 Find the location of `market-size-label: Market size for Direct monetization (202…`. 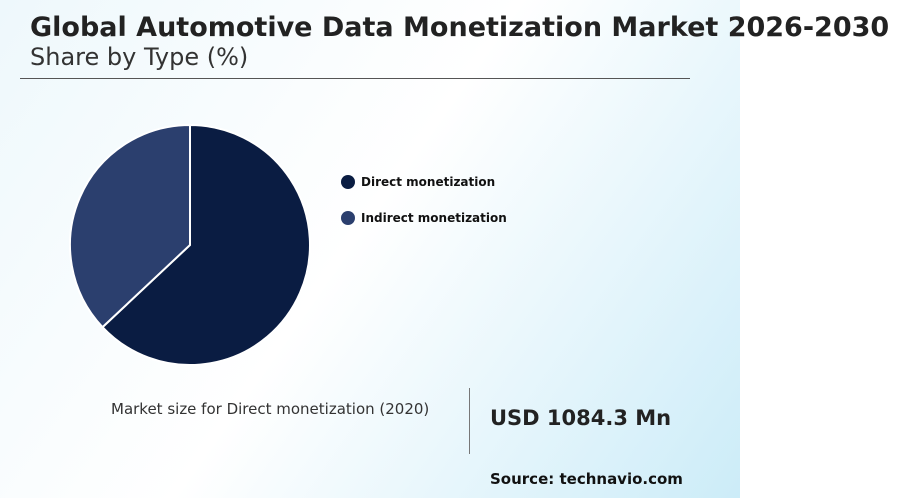

market-size-label: Market size for Direct monetization (202… is located at coordinates (270, 409).